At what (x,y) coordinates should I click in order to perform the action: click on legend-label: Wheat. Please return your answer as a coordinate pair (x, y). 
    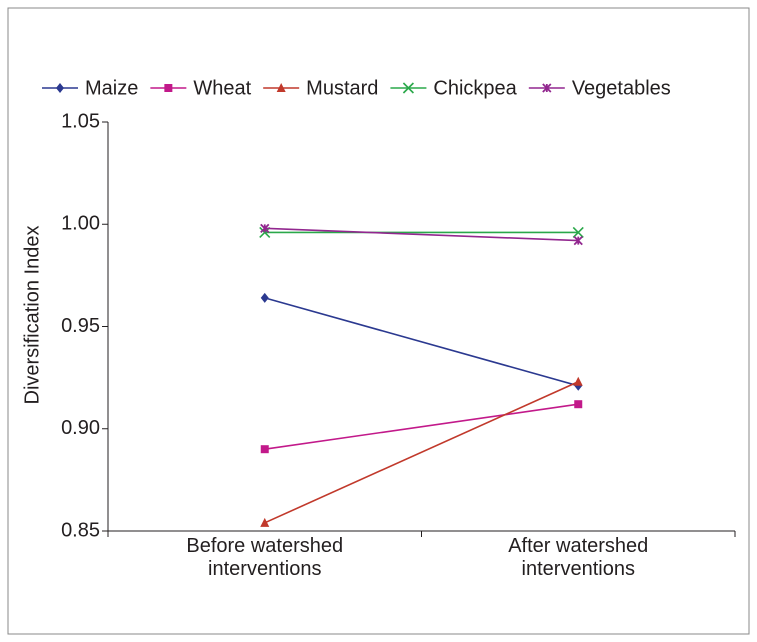
    Looking at the image, I should click on (222, 88).